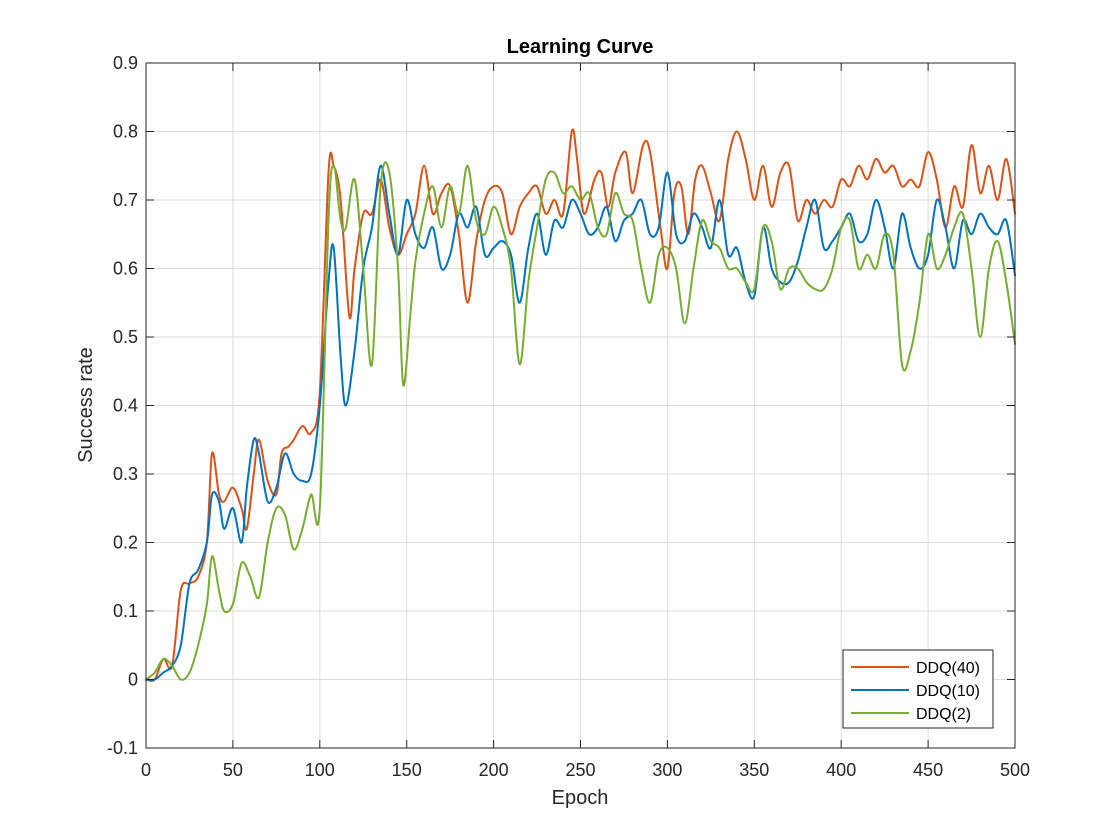  I want to click on y-tick-label: 0.9, so click(125, 63).